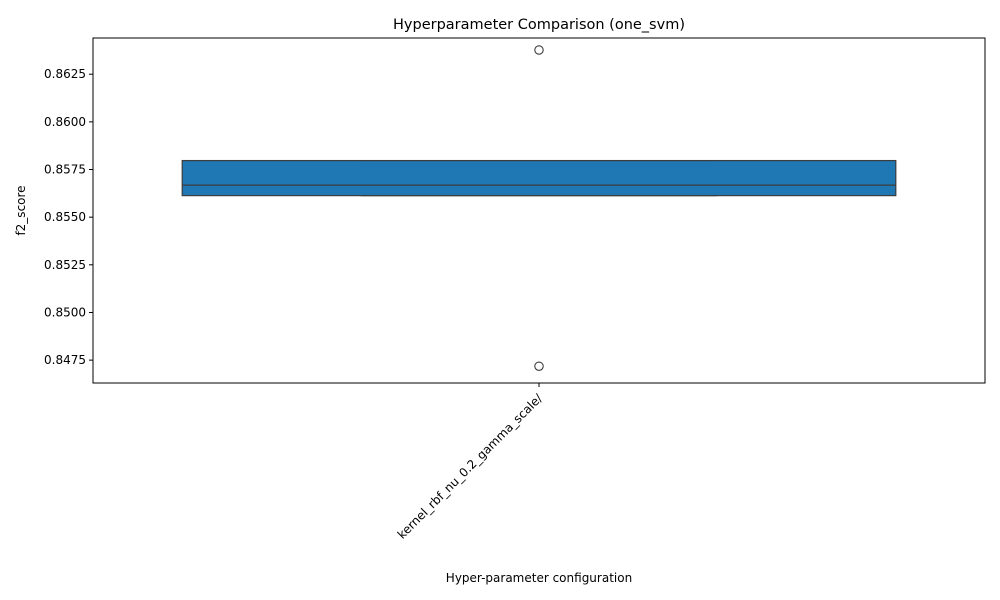 The height and width of the screenshot is (600, 1000). Describe the element at coordinates (539, 178) in the screenshot. I see `box-iqr` at that location.